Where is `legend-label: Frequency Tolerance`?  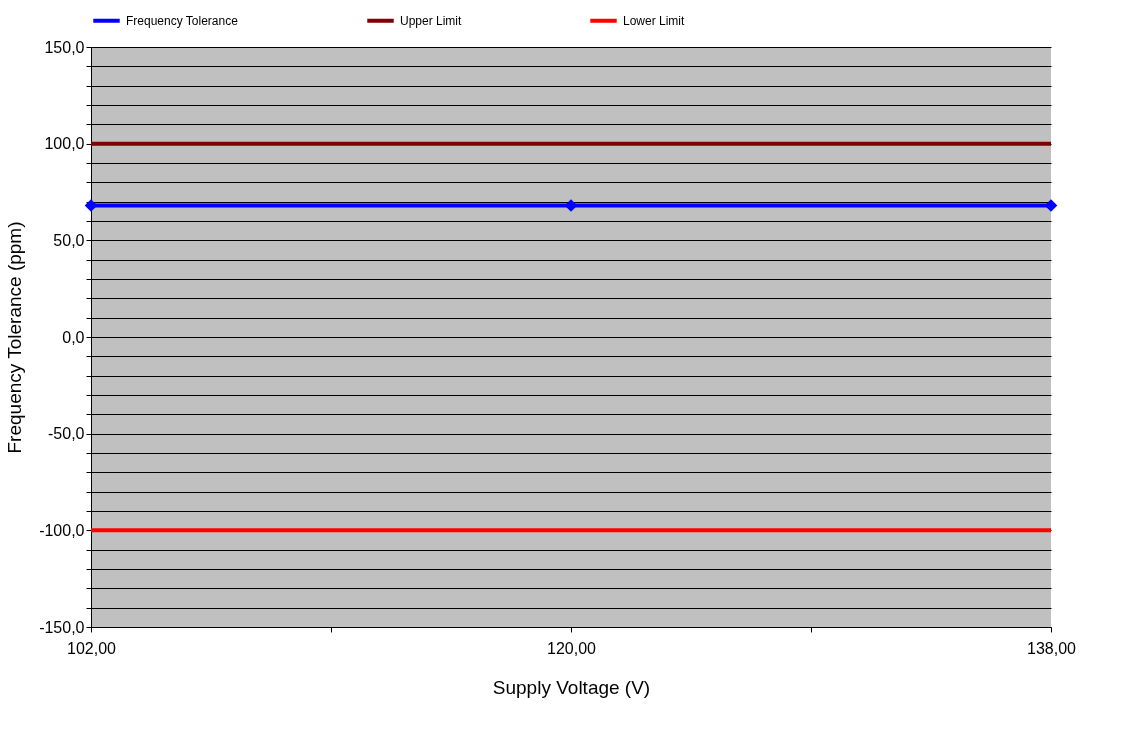 legend-label: Frequency Tolerance is located at coordinates (182, 20).